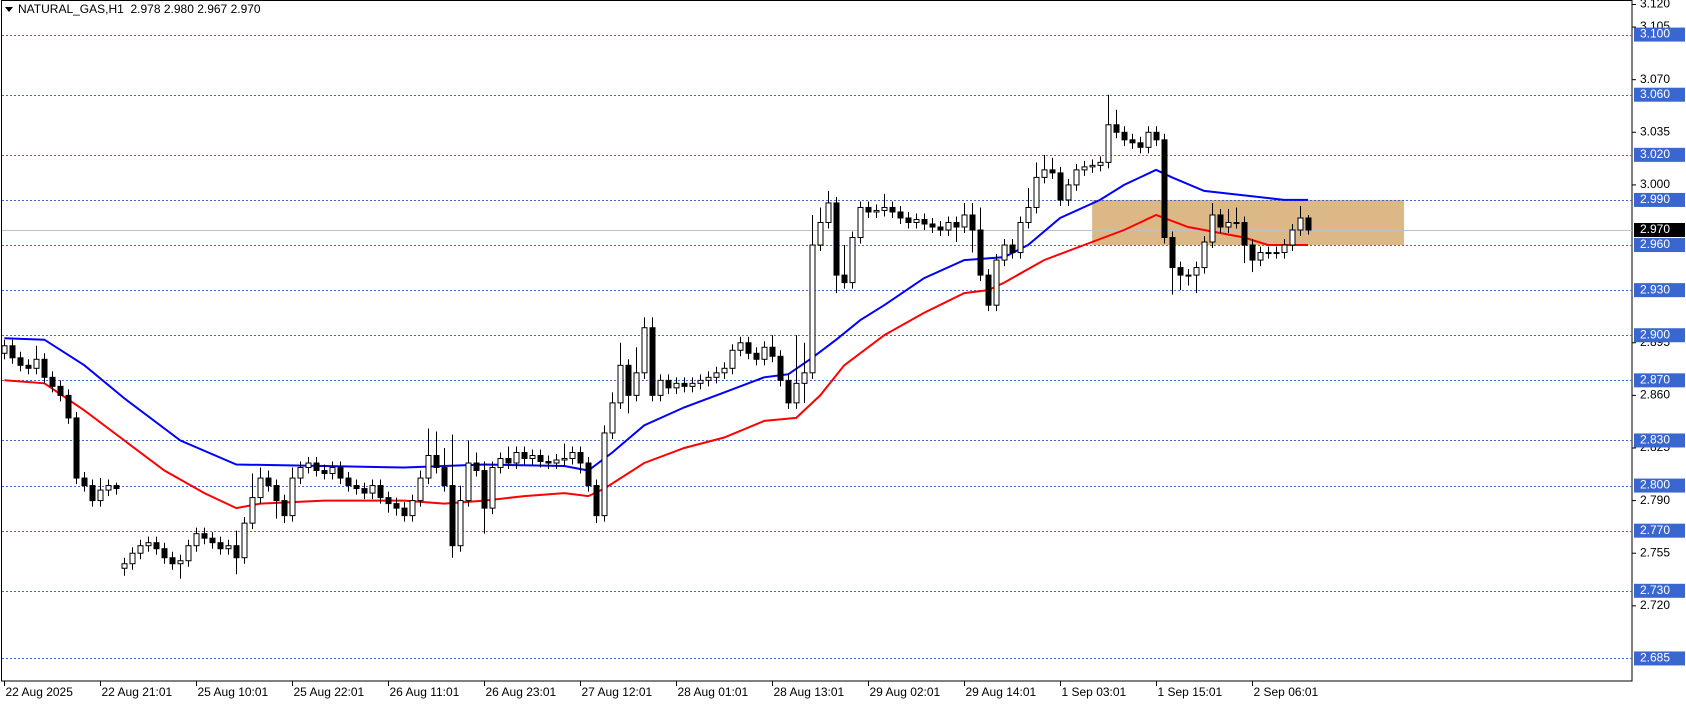 The height and width of the screenshot is (704, 1686). I want to click on zone, so click(1248, 222).